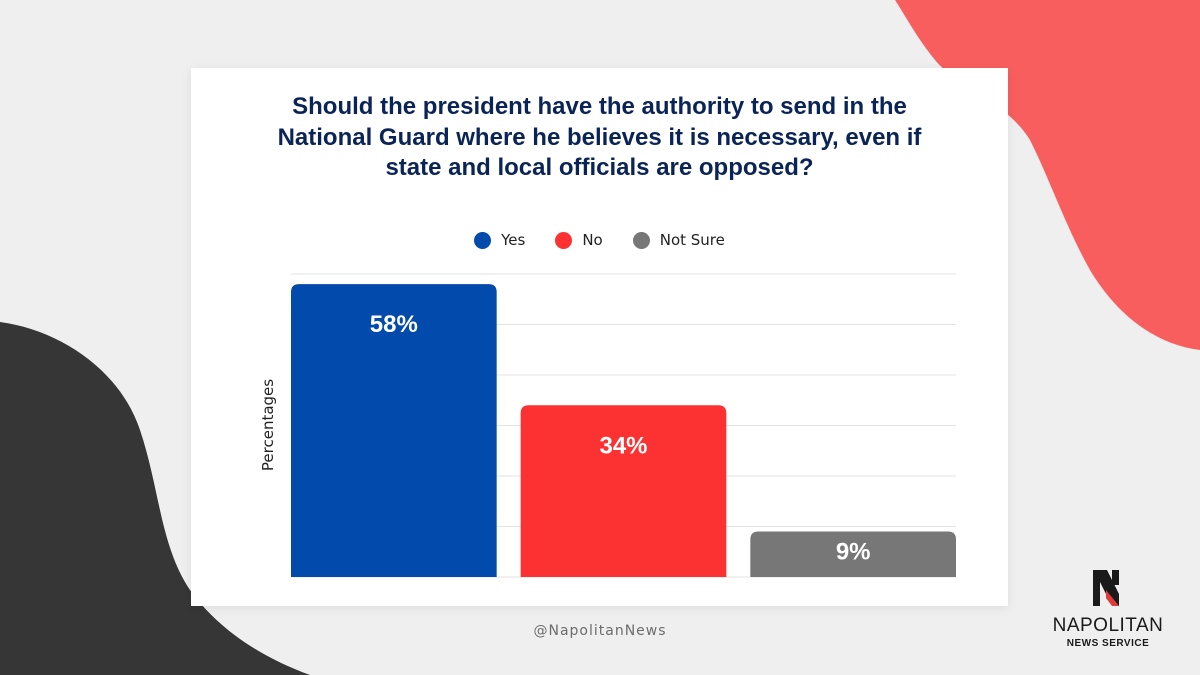  I want to click on legend-swatch-not-sure, so click(641, 240).